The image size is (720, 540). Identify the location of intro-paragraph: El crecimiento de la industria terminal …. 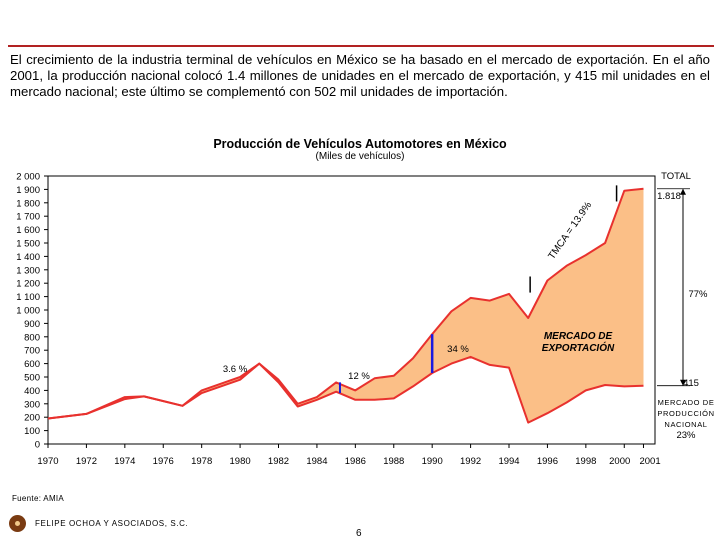
(360, 75).